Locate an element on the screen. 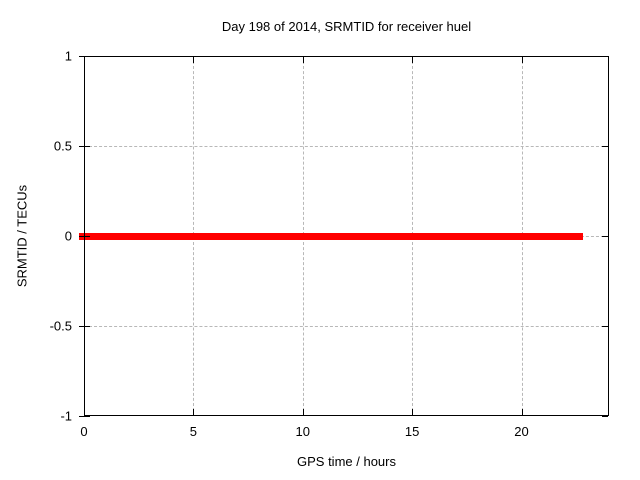 This screenshot has height=480, width=640. y-tick-label: 1 is located at coordinates (68, 56).